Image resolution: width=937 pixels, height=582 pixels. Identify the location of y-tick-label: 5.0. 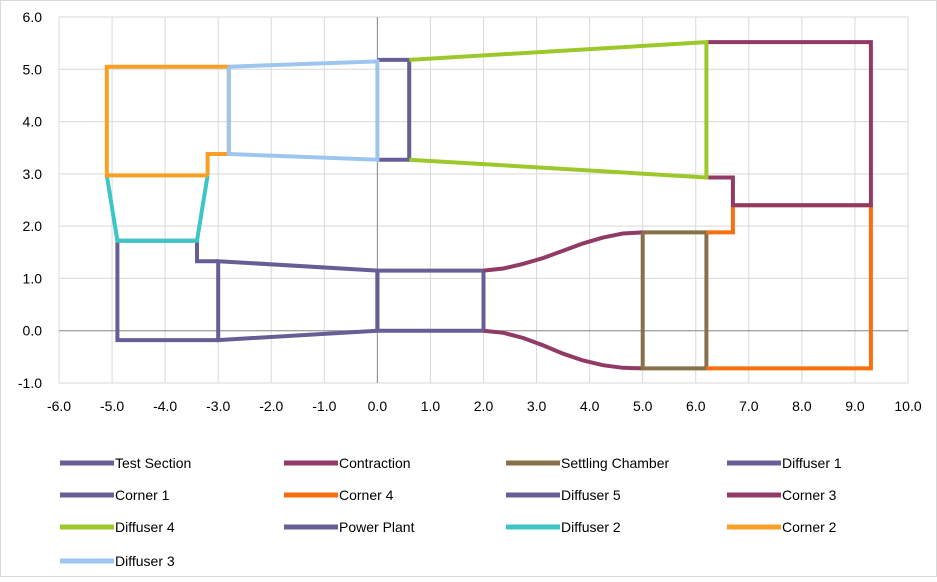
(33, 69).